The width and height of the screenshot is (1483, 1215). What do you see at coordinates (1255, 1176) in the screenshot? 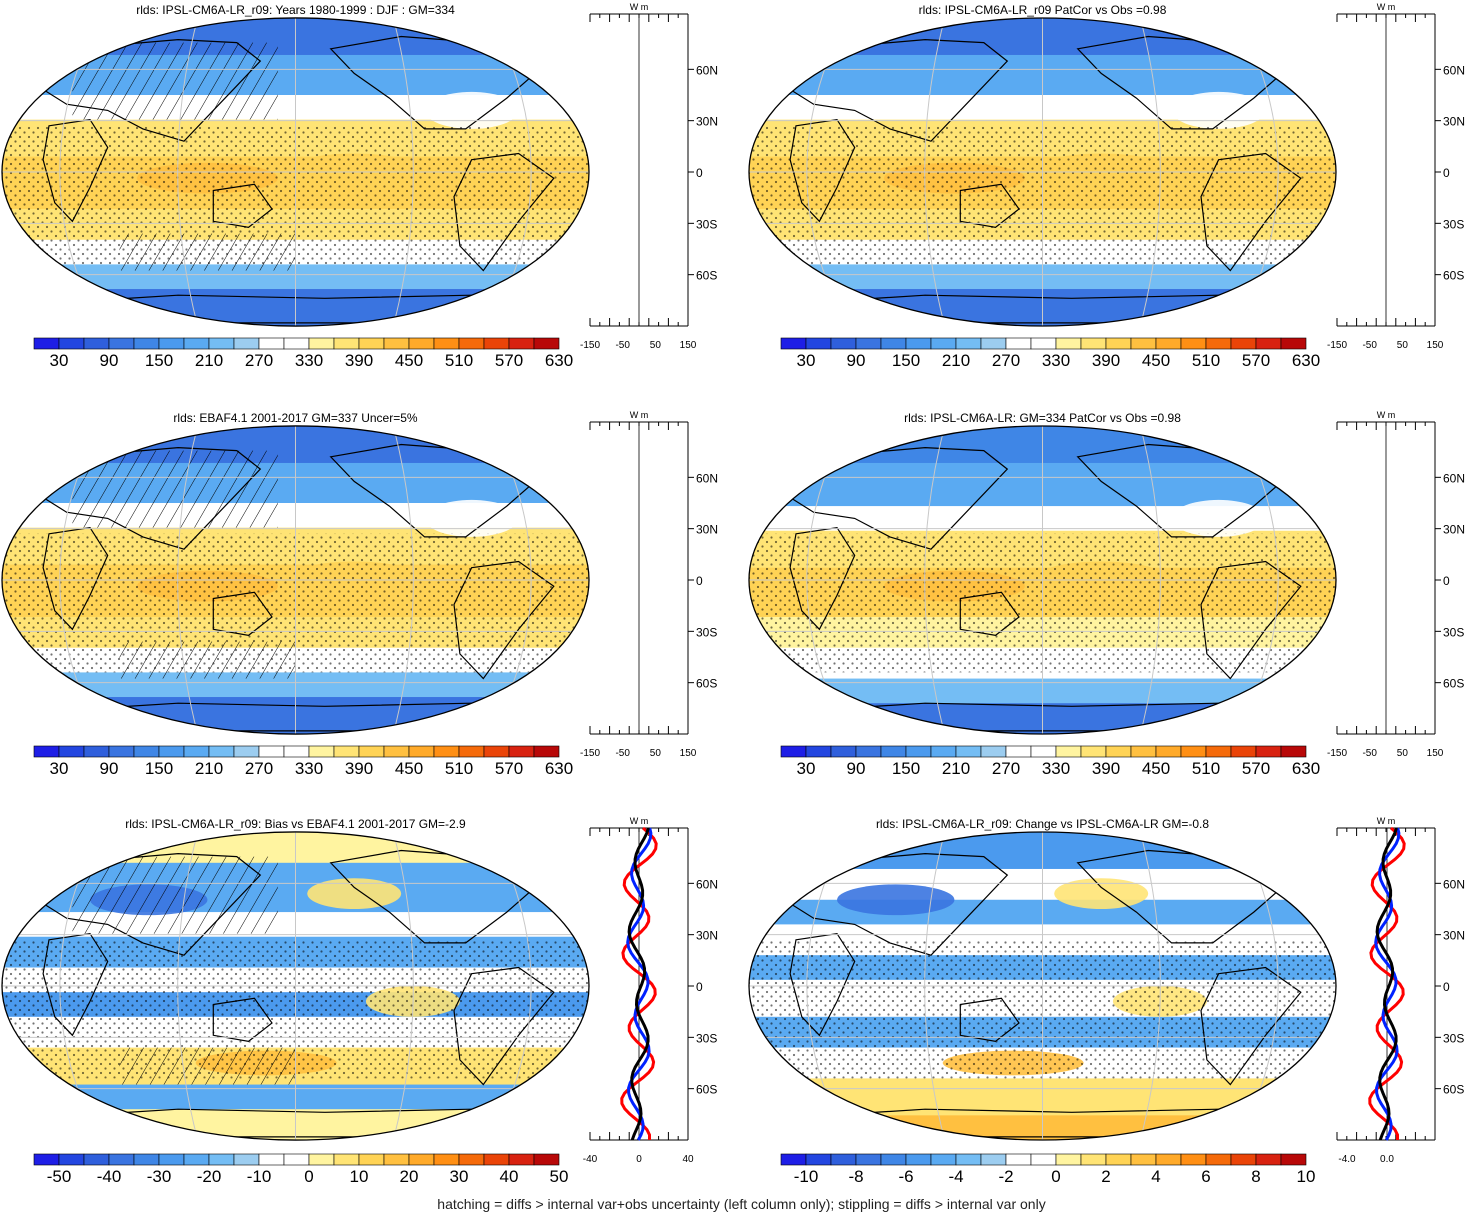
I see `colorbar-label: 8` at bounding box center [1255, 1176].